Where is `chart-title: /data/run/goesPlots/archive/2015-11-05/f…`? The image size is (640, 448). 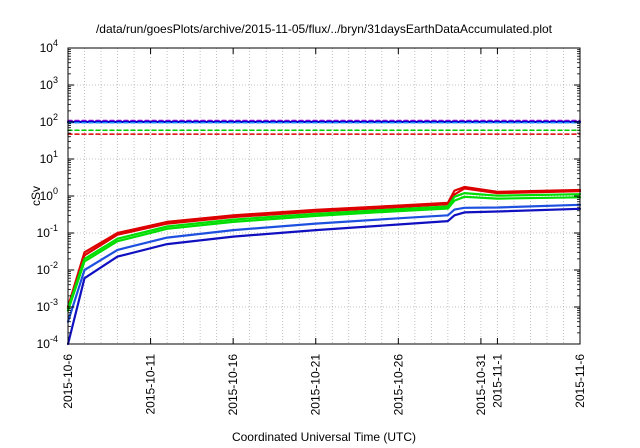 chart-title: /data/run/goesPlots/archive/2015-11-05/f… is located at coordinates (324, 29).